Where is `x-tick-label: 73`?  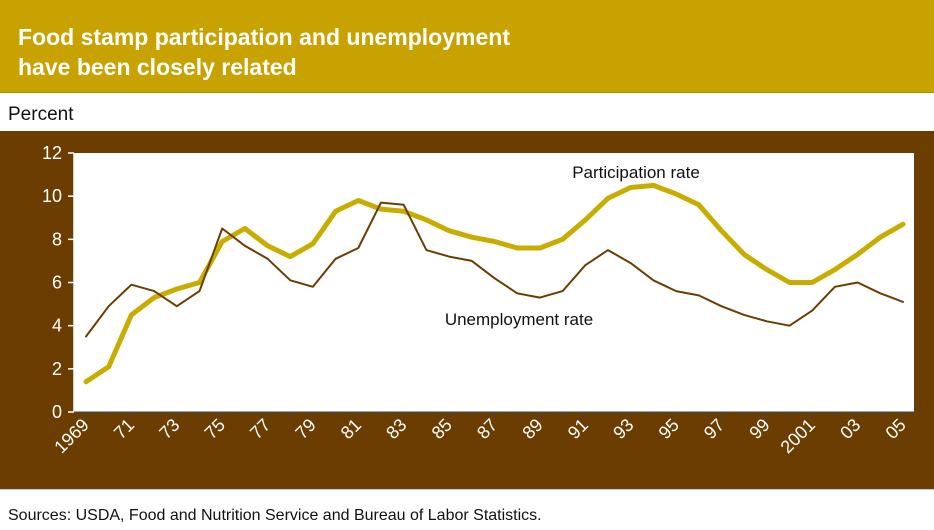 x-tick-label: 73 is located at coordinates (169, 429).